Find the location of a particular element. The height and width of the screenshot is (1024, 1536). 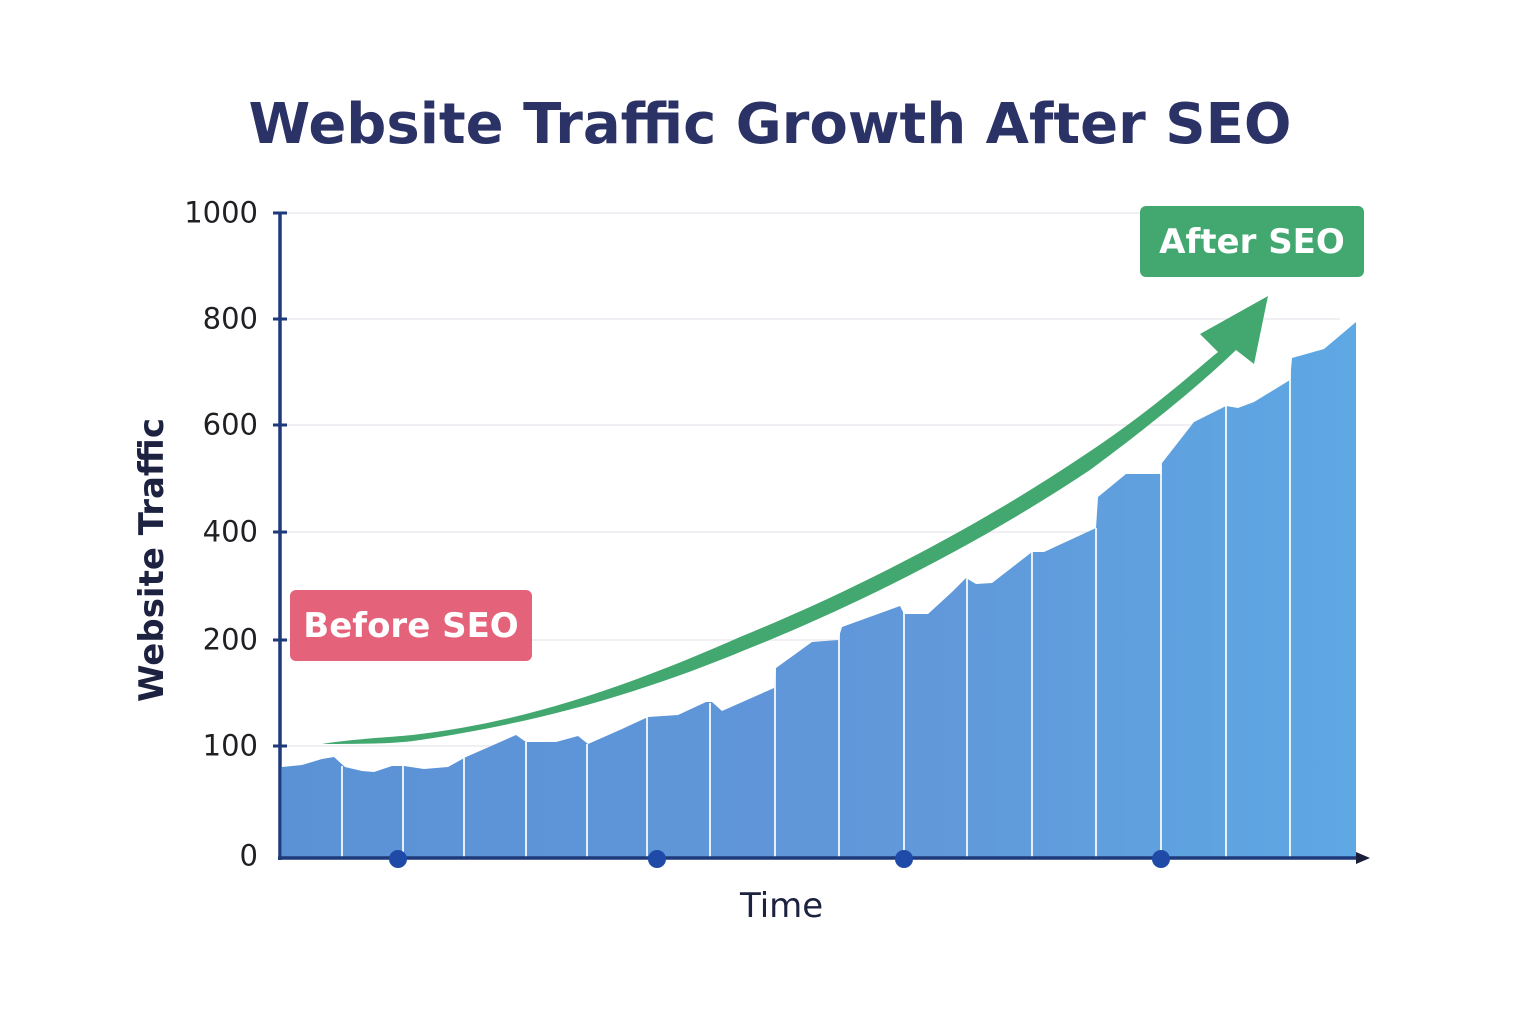

before-seo-badge: Before SEO is located at coordinates (411, 625).